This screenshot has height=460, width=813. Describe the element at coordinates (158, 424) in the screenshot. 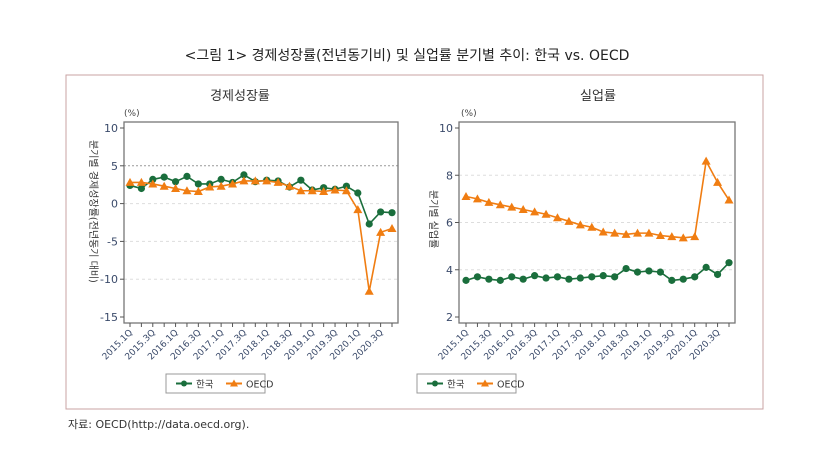

I see `source-note: 자료: OECD(http://data.oecd.org).` at that location.